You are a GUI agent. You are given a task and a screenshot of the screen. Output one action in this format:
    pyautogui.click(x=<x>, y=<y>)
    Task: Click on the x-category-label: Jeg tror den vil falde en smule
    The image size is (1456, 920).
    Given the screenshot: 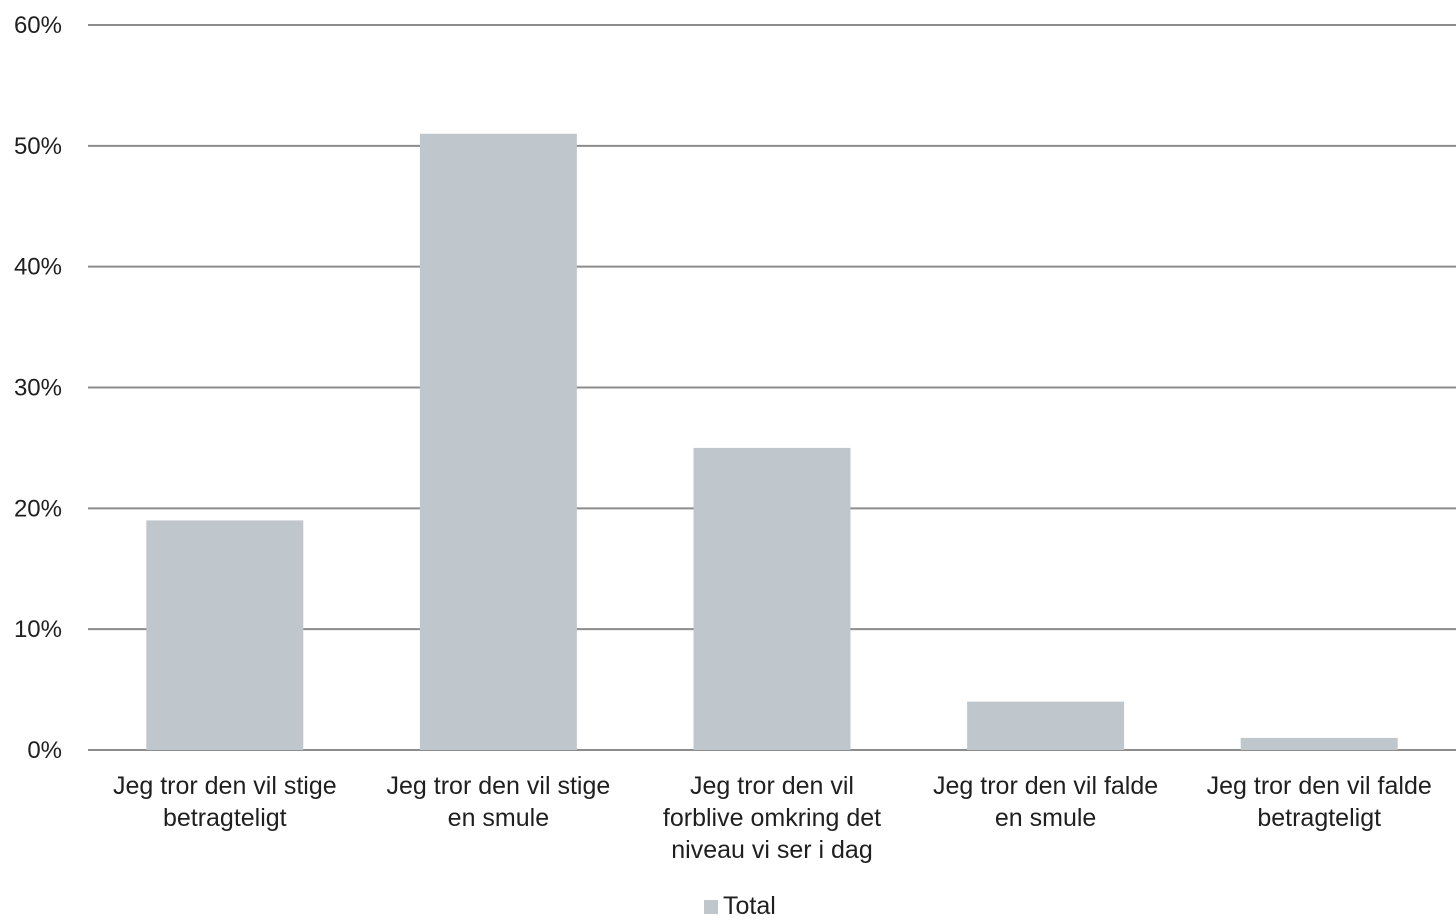 What is the action you would take?
    pyautogui.click(x=1045, y=802)
    